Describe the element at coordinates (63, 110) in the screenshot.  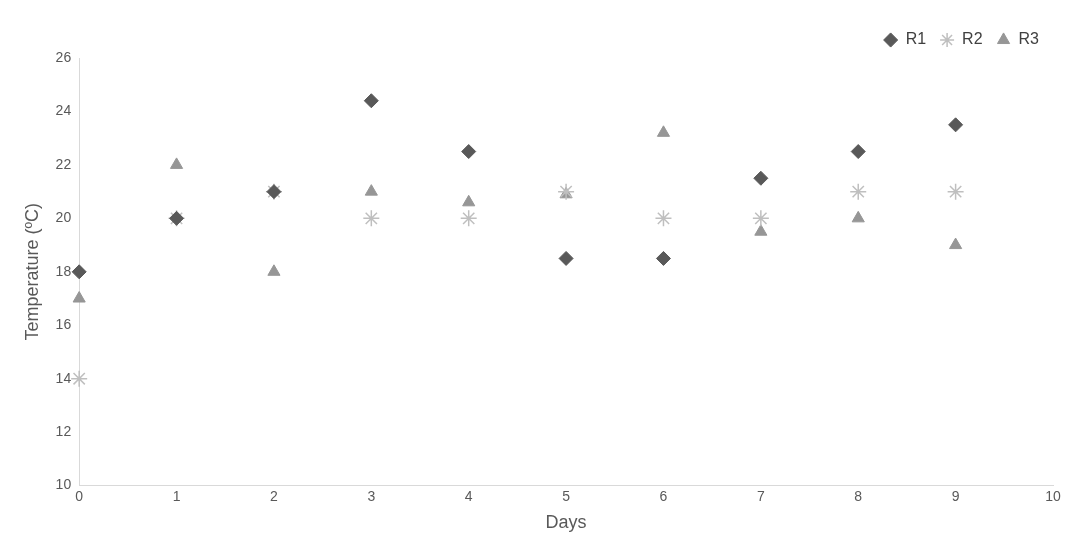
I see `y-tick-label: 24` at that location.